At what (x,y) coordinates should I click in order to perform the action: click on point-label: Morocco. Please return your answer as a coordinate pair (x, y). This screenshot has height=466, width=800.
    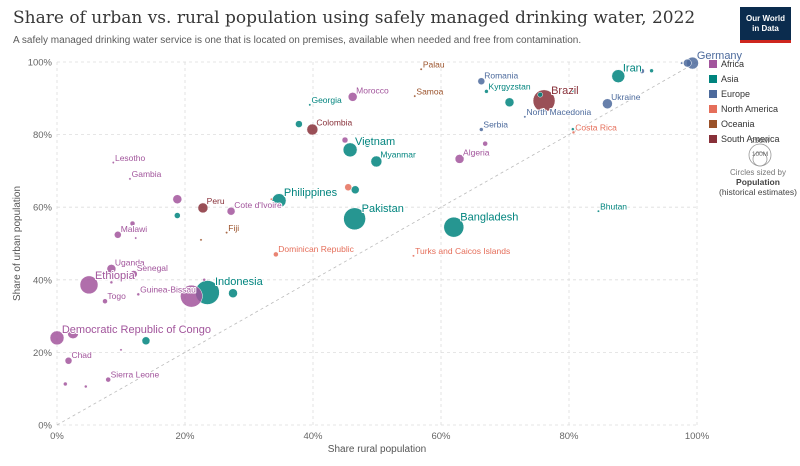
    Looking at the image, I should click on (372, 90).